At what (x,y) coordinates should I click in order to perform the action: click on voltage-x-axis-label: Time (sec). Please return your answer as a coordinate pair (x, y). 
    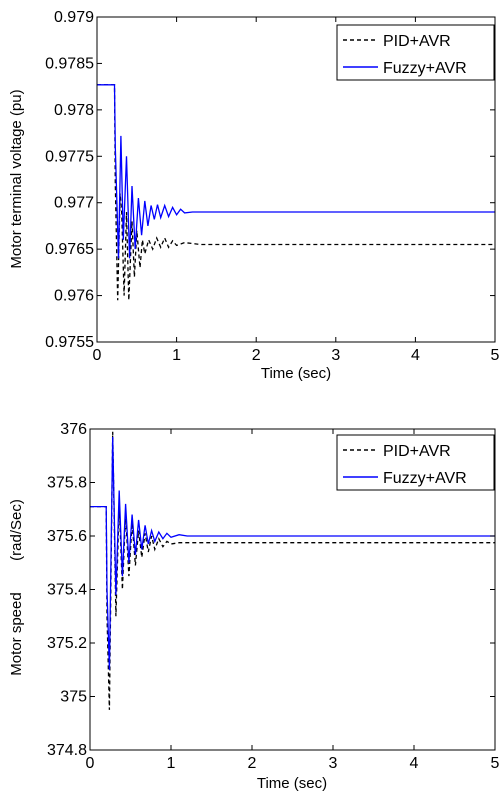
    Looking at the image, I should click on (296, 373).